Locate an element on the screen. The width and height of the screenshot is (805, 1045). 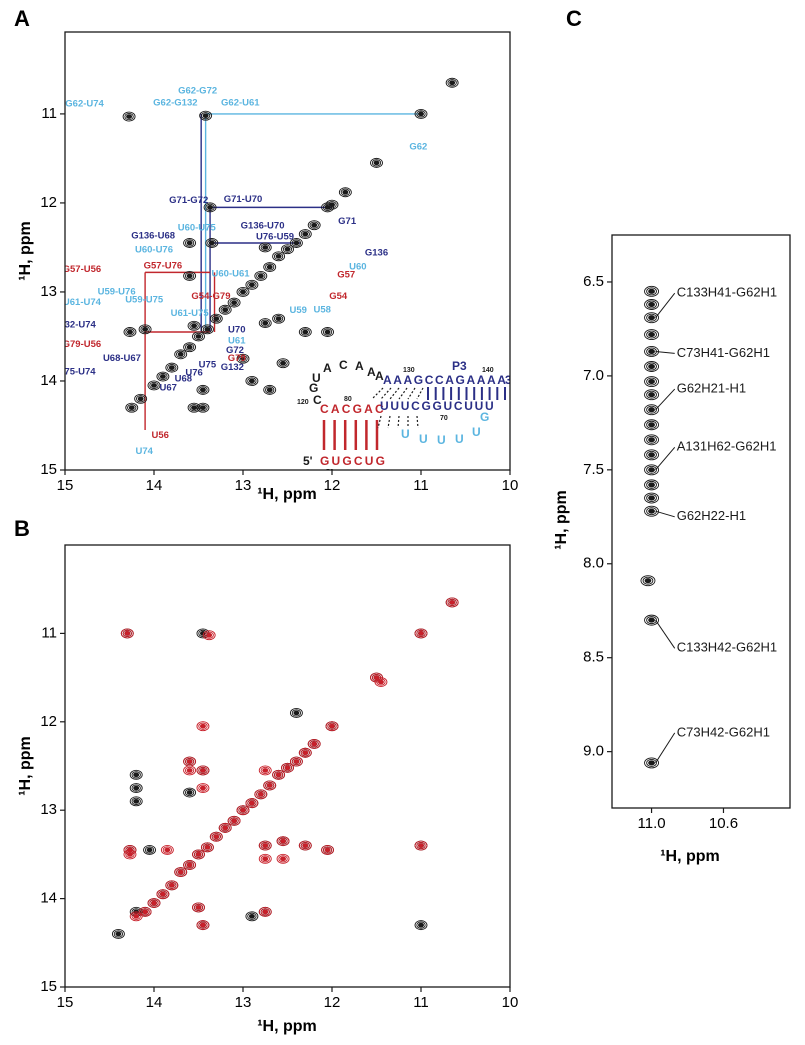
base-pair-dashed is located at coordinates (420, 393).